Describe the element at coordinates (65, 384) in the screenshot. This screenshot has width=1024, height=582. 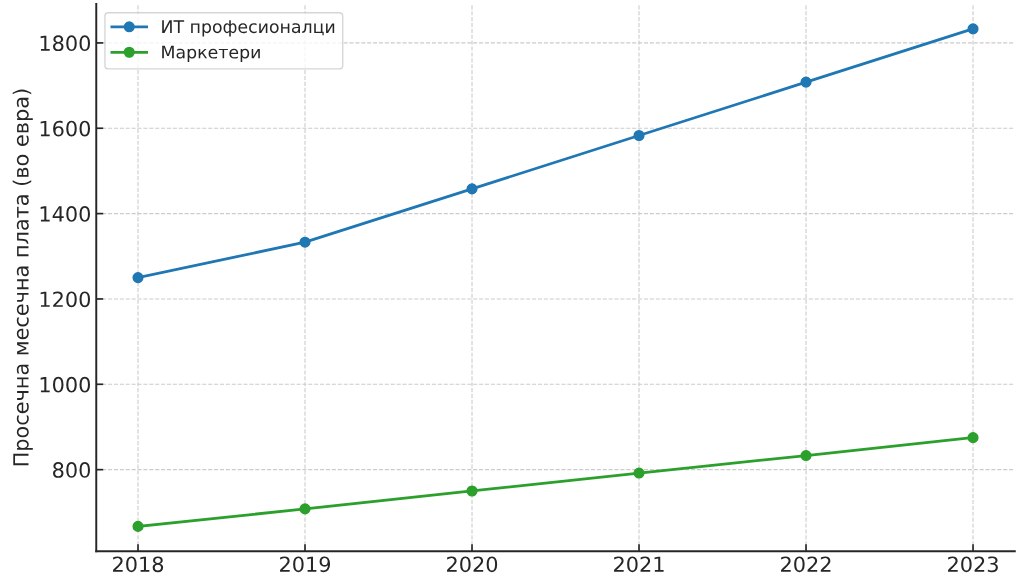
I see `y-tick-label: 1000` at that location.